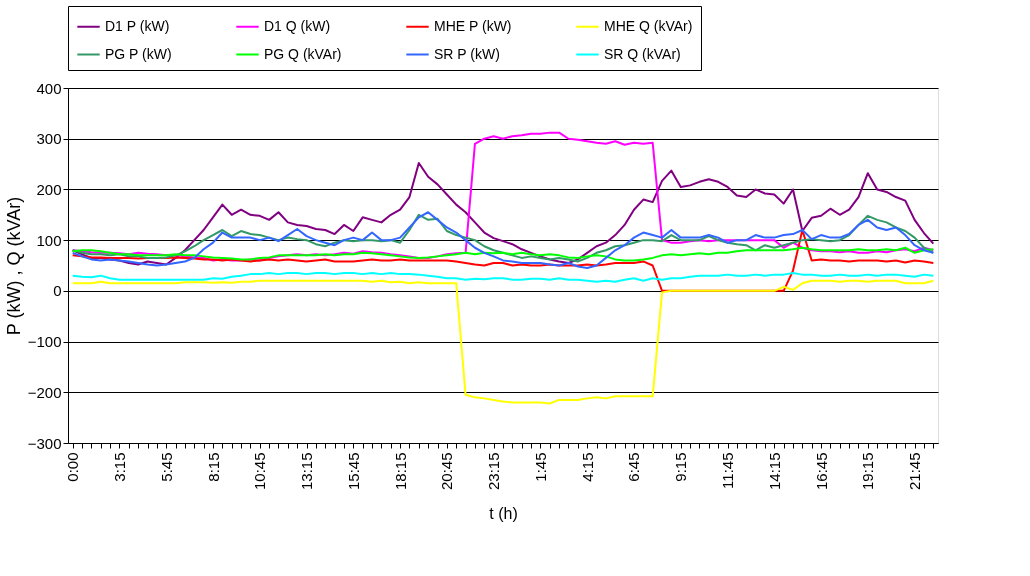 Image resolution: width=1030 pixels, height=576 pixels. What do you see at coordinates (728, 470) in the screenshot?
I see `x-tick-label: 11:45` at bounding box center [728, 470].